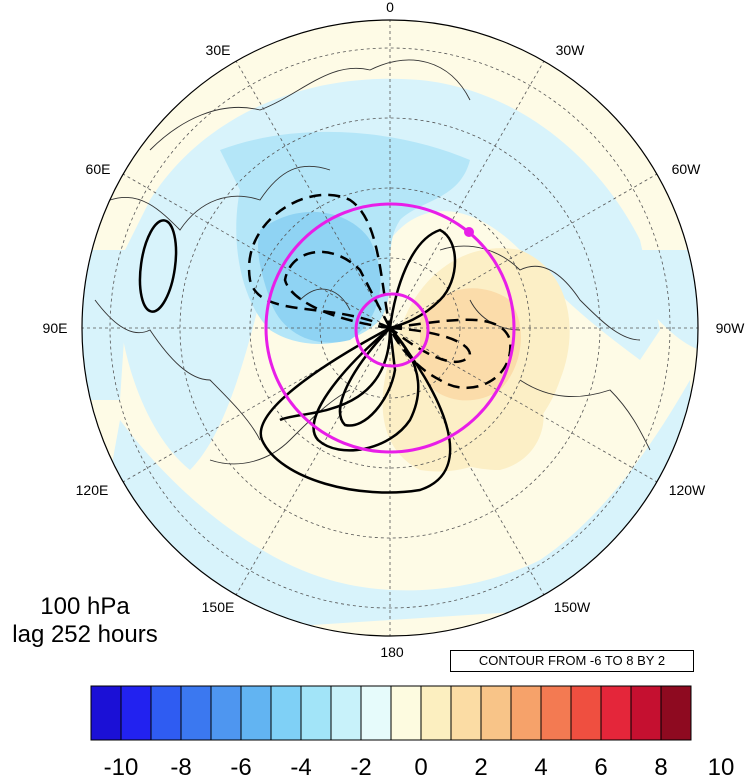 The image size is (749, 779). Describe the element at coordinates (240, 766) in the screenshot. I see `colorbar-tick-label: -6` at that location.